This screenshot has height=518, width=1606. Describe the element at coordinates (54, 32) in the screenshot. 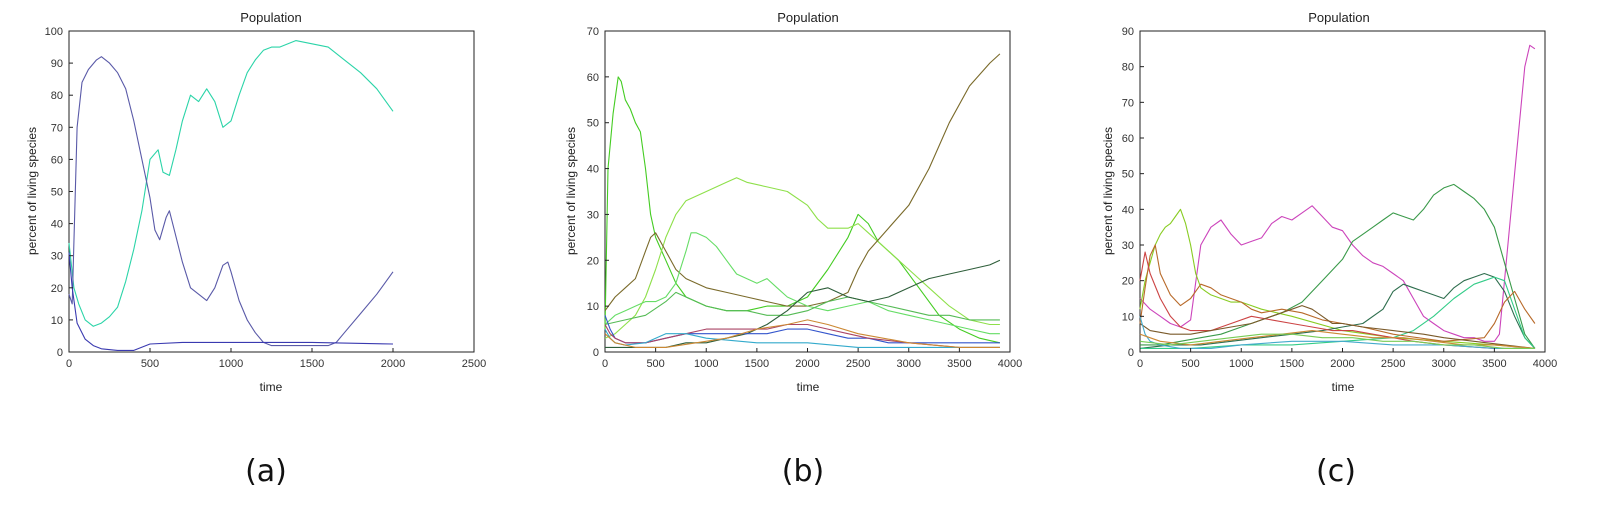

I see `chart-a-y-tick-label: 100` at that location.